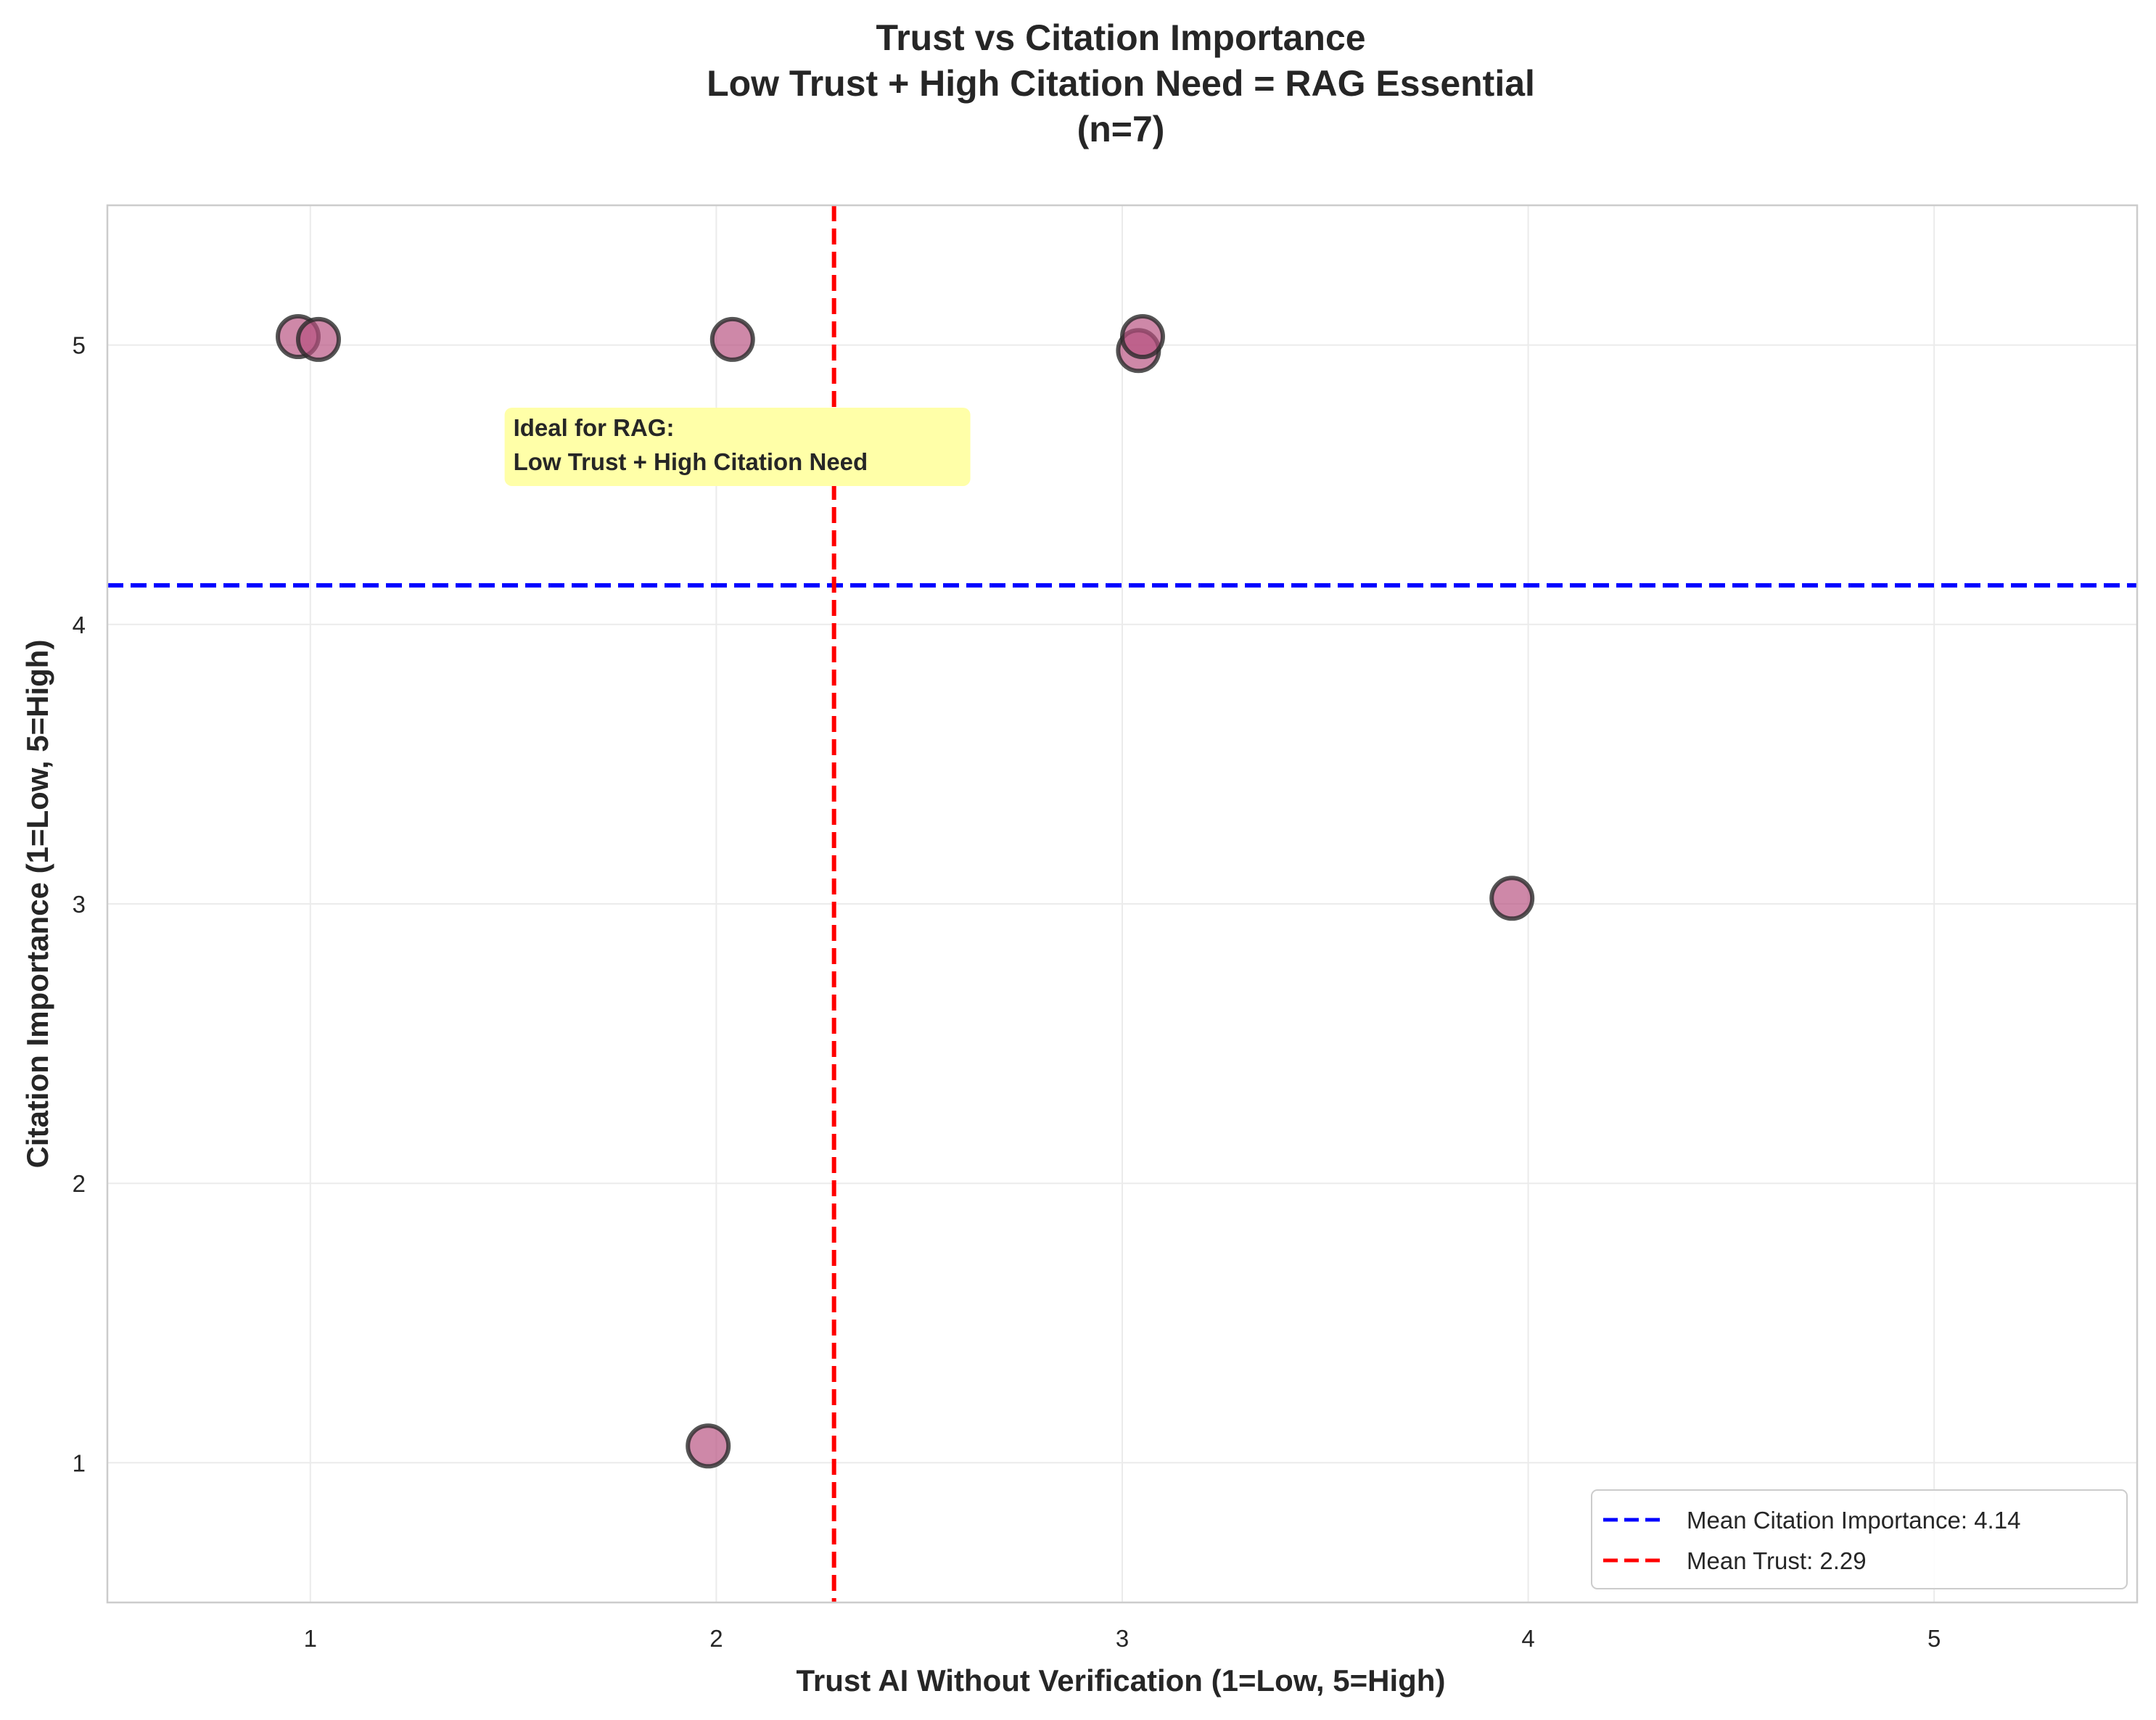 The image size is (2156, 1720). I want to click on x-tick-label: 3, so click(1122, 1639).